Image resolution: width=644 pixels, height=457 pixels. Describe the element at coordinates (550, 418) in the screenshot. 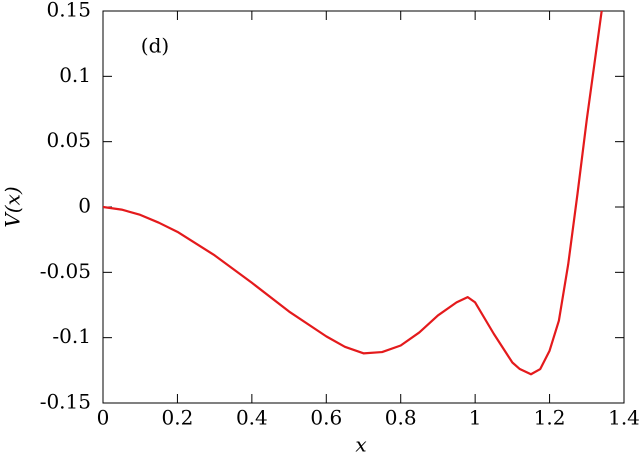

I see `x-tick-label: 1.2` at that location.